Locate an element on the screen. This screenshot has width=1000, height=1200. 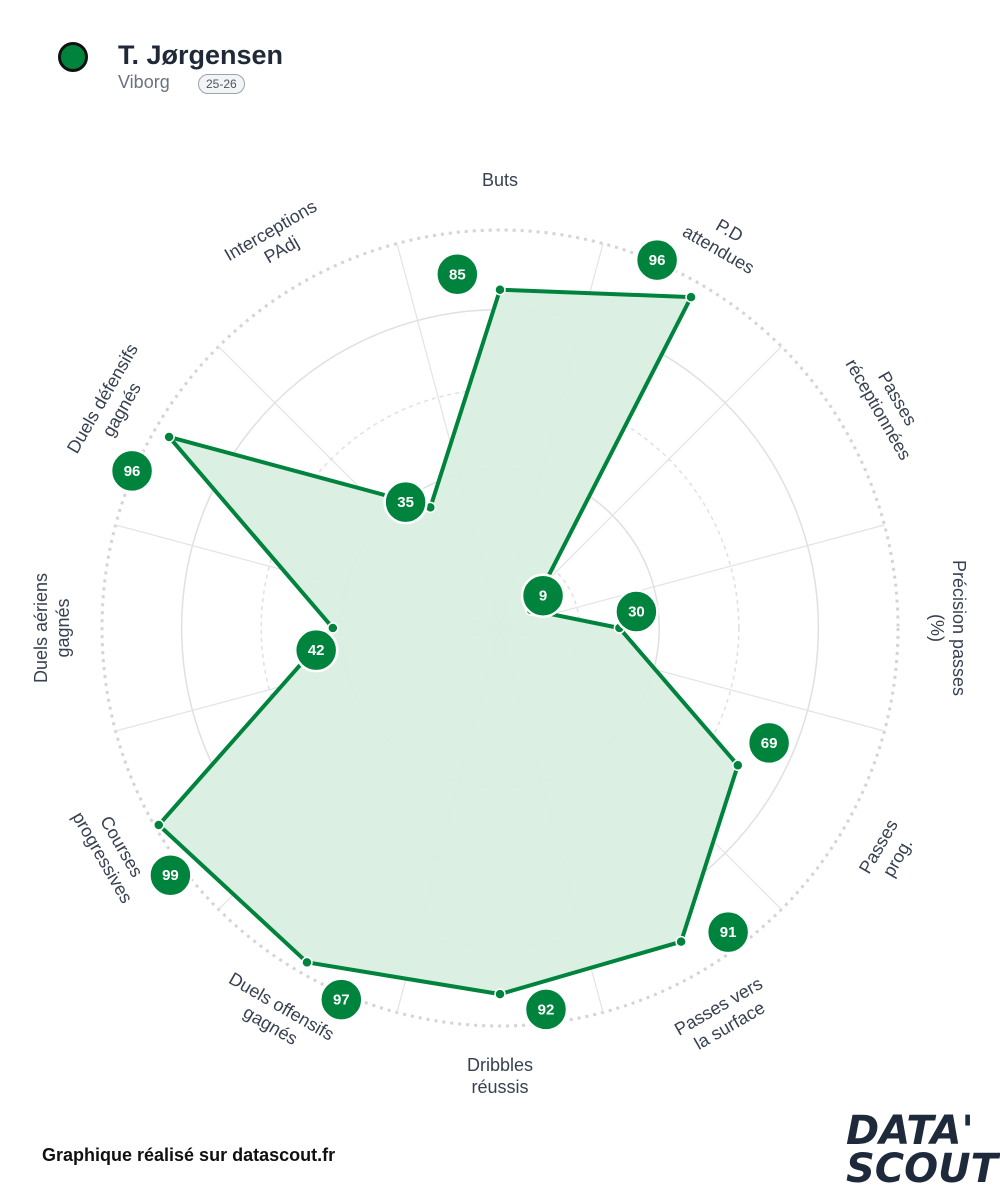
grid-spoke is located at coordinates (692, 576).